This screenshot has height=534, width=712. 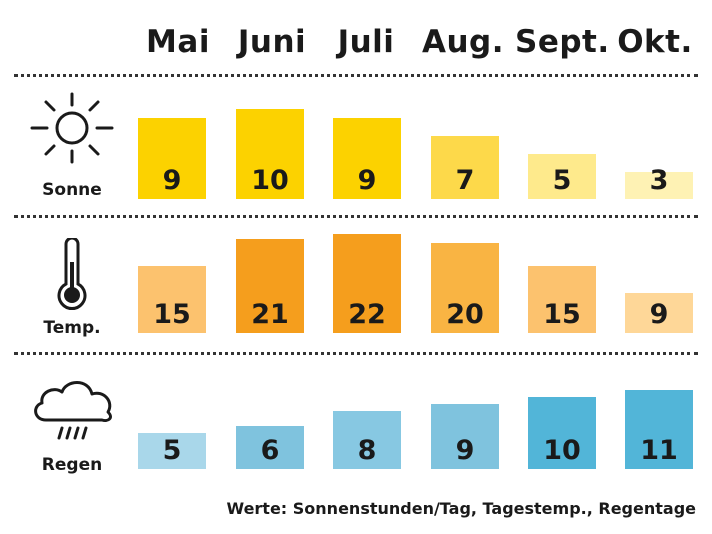 I want to click on divider-top, so click(x=356, y=75).